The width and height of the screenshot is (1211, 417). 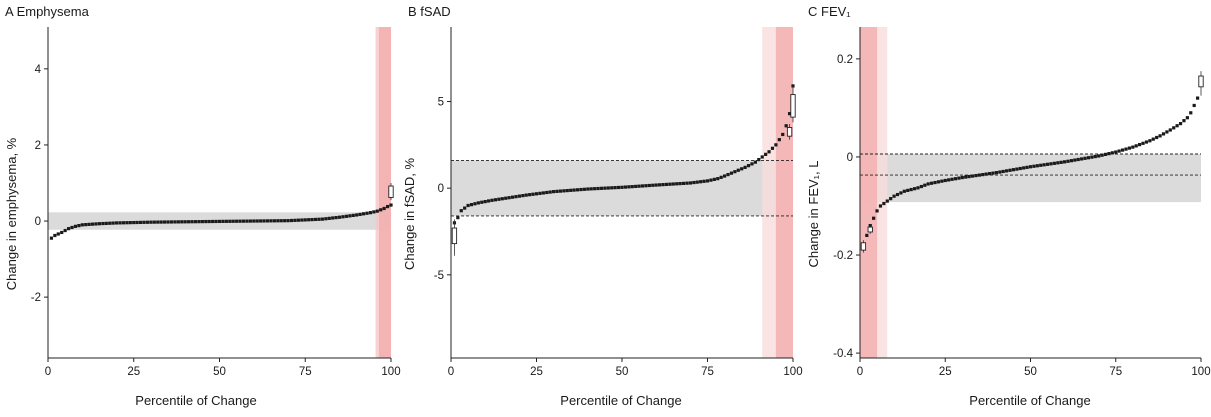 What do you see at coordinates (429, 11) in the screenshot?
I see `panel-title: B fSAD` at bounding box center [429, 11].